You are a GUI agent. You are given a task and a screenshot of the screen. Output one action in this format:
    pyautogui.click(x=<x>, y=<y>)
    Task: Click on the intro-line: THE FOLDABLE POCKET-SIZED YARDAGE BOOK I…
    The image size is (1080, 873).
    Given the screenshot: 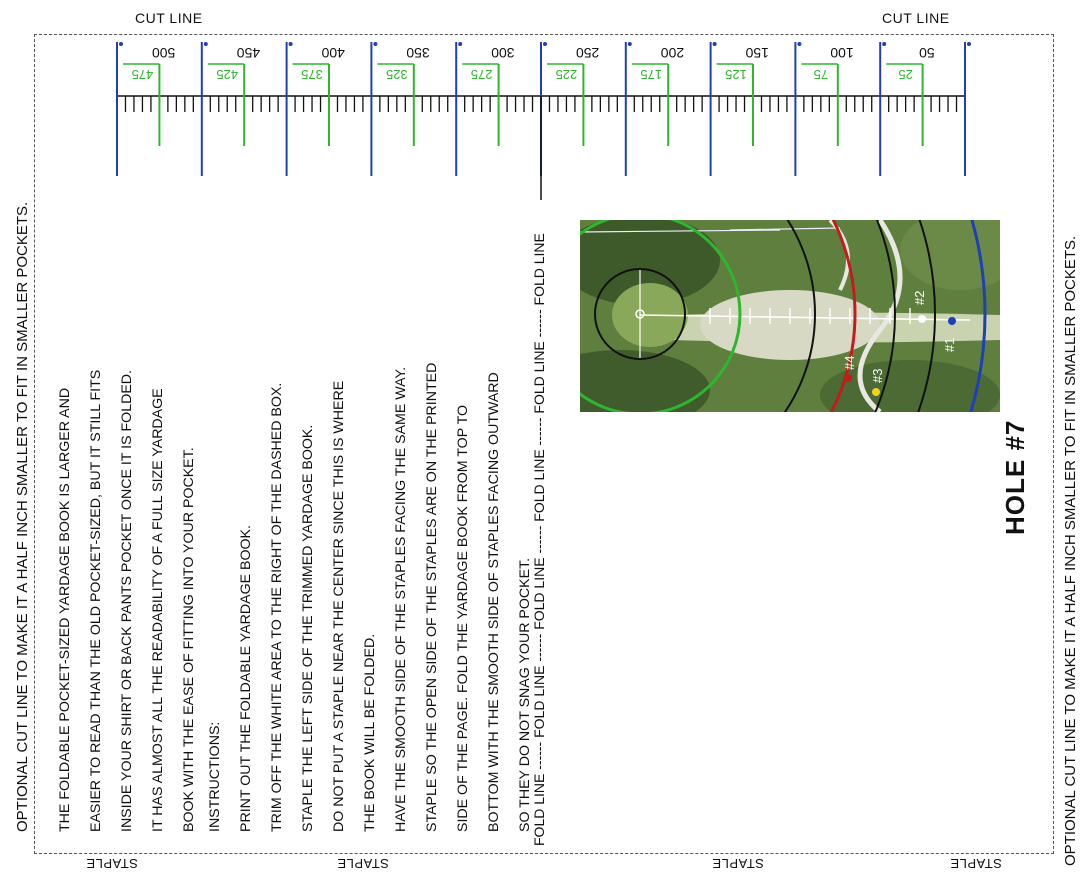 What is the action you would take?
    pyautogui.click(x=65, y=609)
    